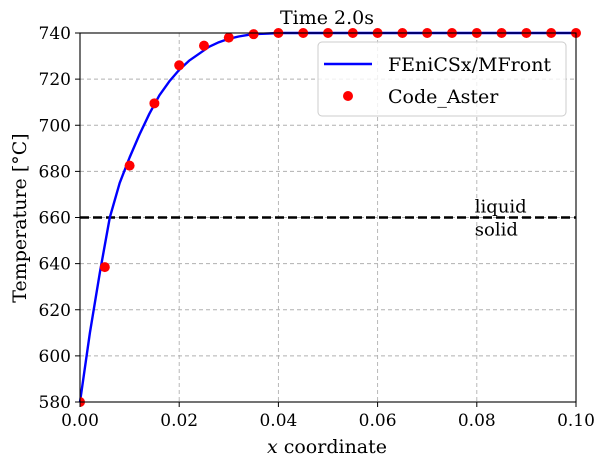 The image size is (605, 467). What do you see at coordinates (278, 421) in the screenshot?
I see `x-tick-label: 0.04` at bounding box center [278, 421].